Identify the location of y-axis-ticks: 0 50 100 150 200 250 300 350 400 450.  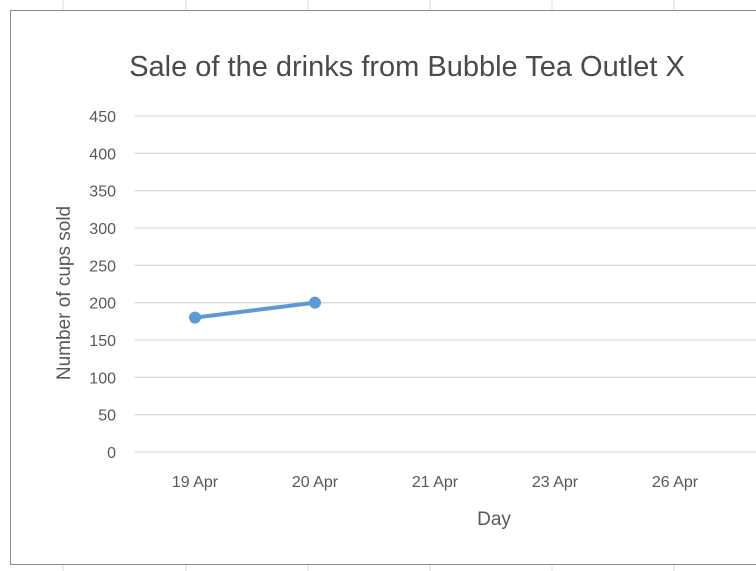
(102, 285).